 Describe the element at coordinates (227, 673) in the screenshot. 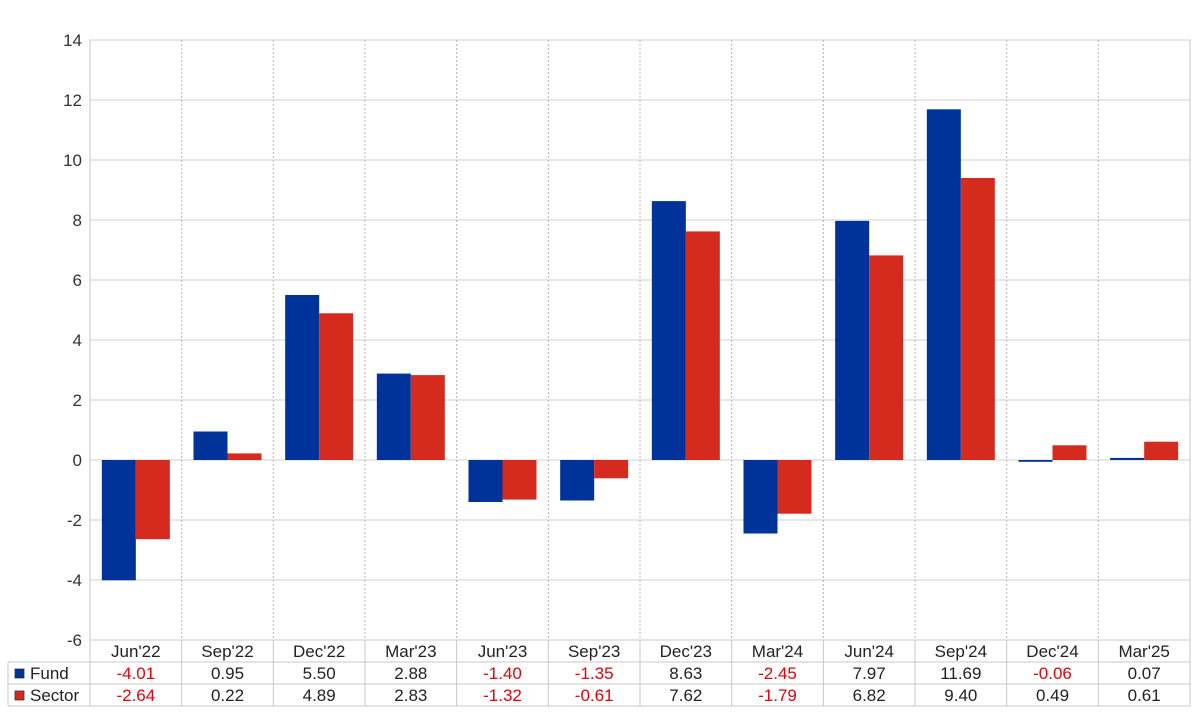

I see `table-cell-fund: 0.95` at that location.